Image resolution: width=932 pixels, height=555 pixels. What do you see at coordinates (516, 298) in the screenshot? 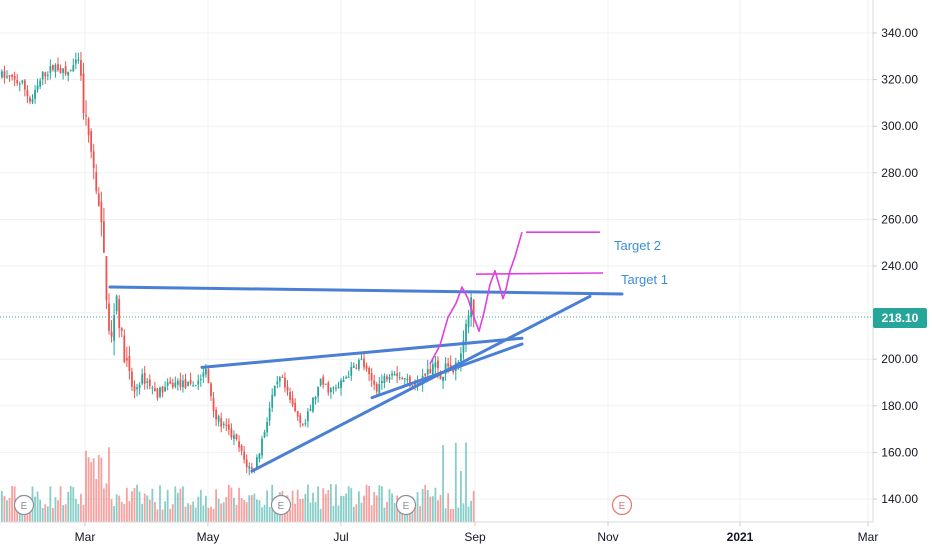
I see `projection-path` at bounding box center [516, 298].